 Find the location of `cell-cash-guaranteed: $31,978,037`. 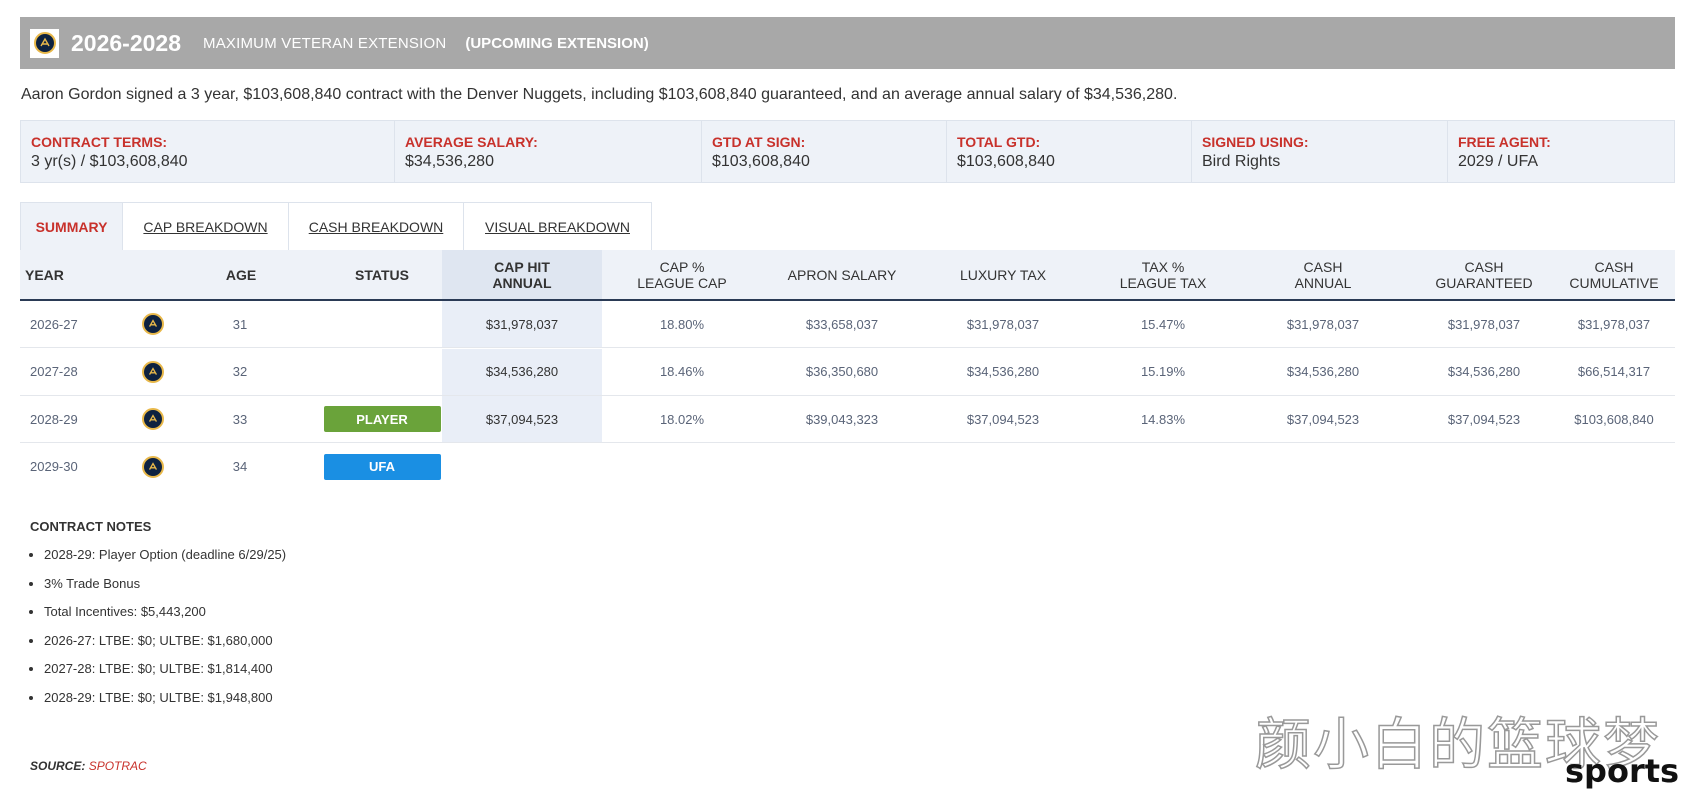

cell-cash-guaranteed: $31,978,037 is located at coordinates (1484, 324).